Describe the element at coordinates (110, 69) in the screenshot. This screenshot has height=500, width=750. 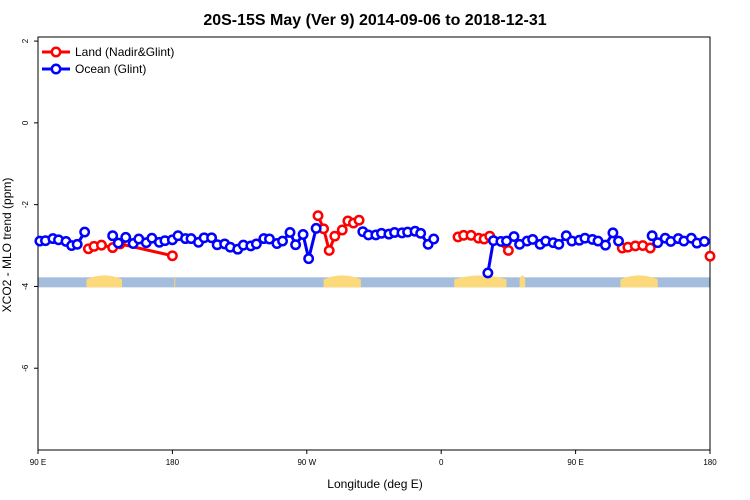
I see `legend-label-ocean: Ocean (Glint)` at that location.